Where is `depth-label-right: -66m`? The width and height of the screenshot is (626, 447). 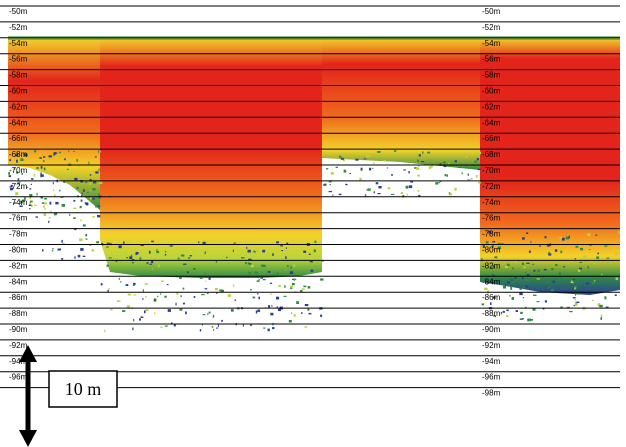 depth-label-right: -66m is located at coordinates (491, 138).